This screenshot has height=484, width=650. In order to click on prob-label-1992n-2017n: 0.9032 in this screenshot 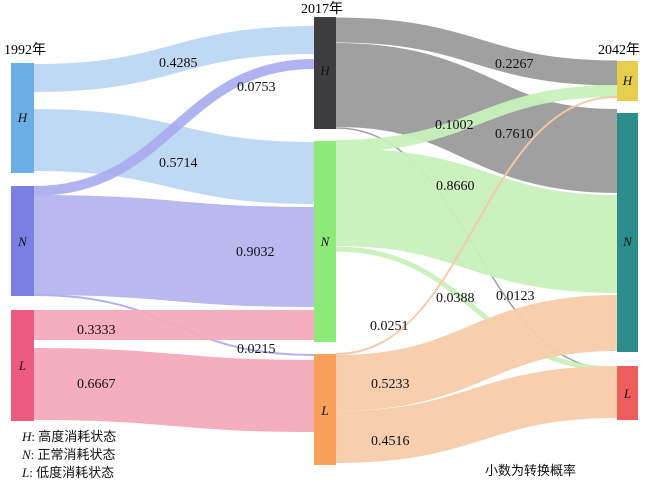, I will do `click(255, 252)`.